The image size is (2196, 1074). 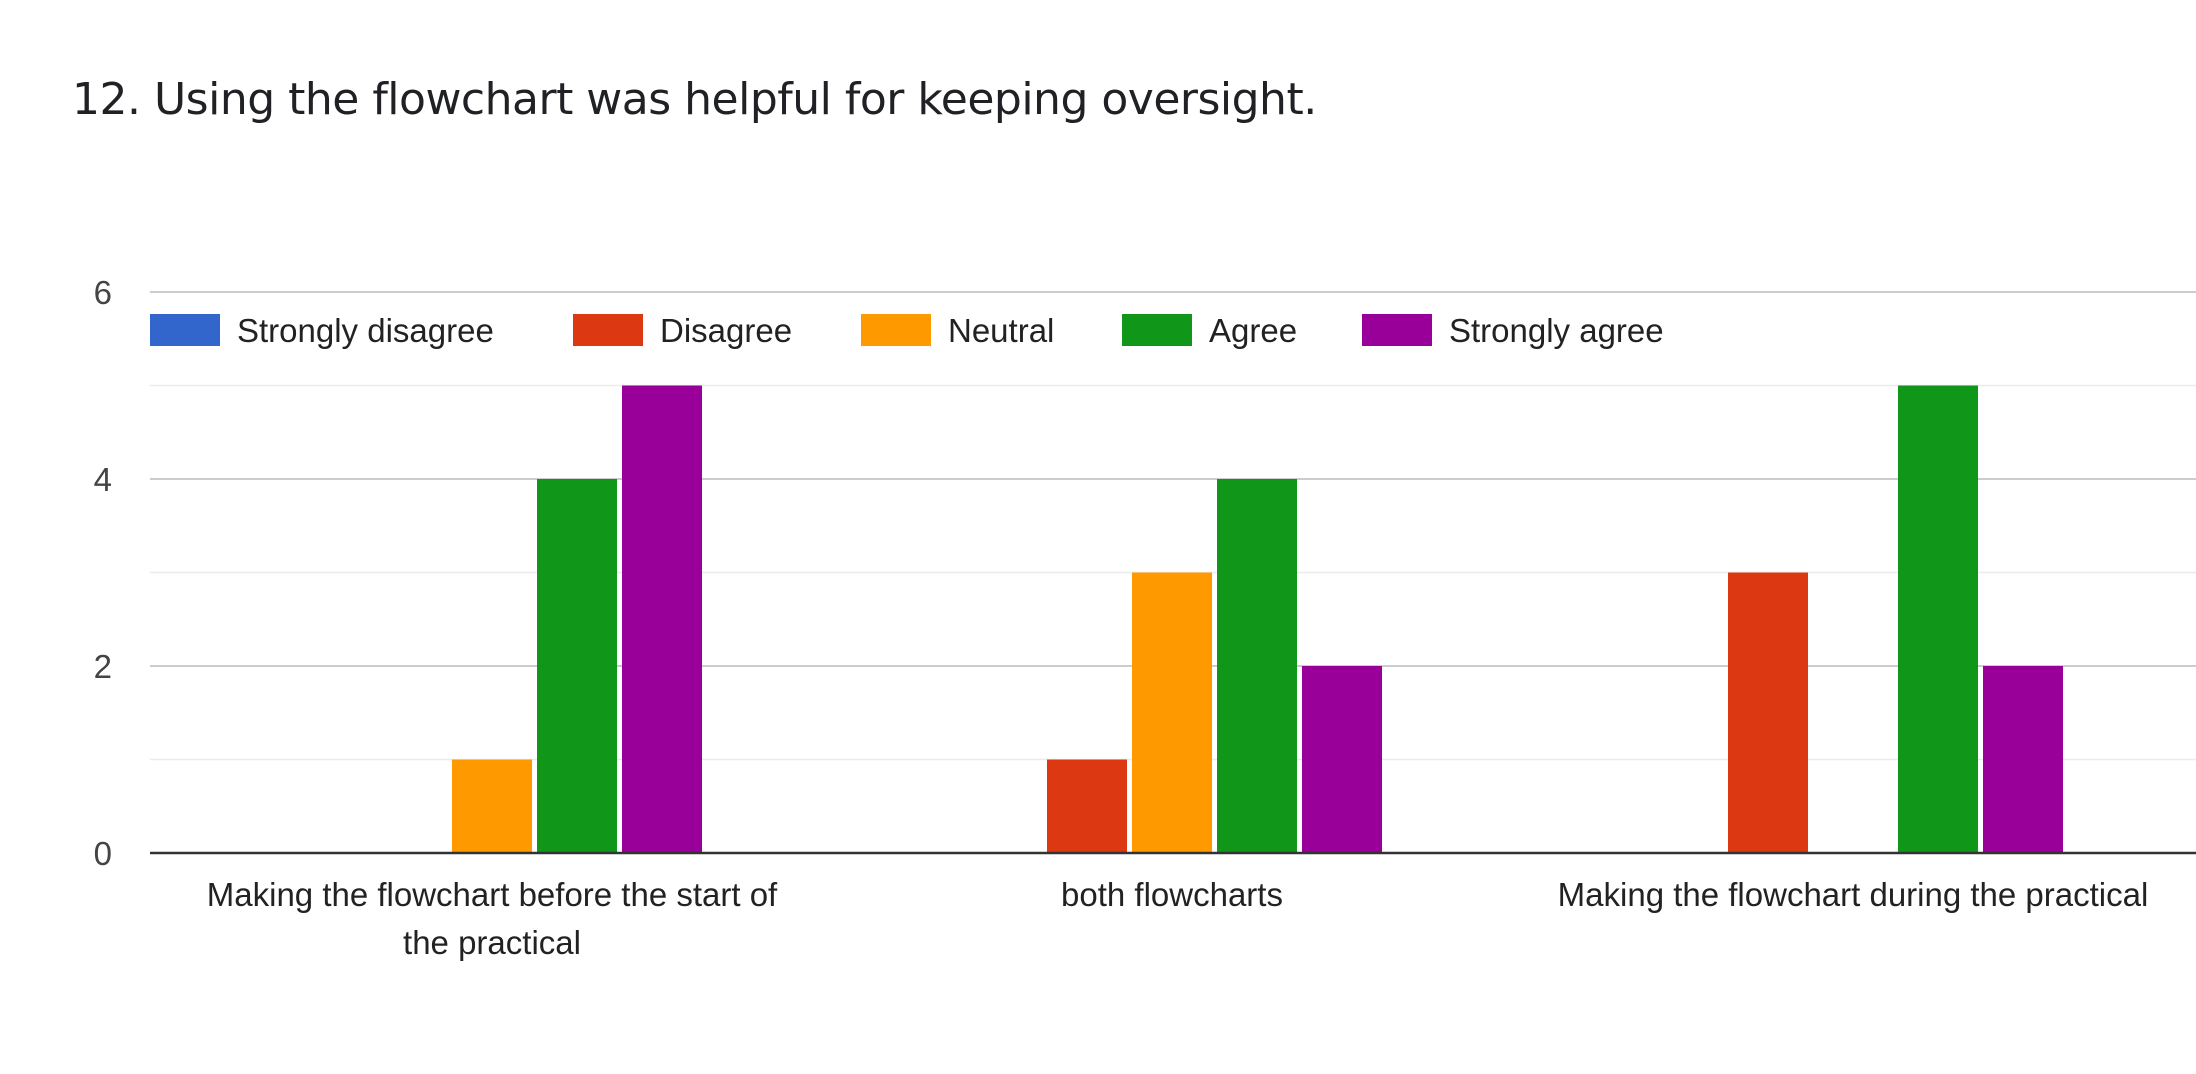 I want to click on legend-label: Strongly agree, so click(x=1556, y=330).